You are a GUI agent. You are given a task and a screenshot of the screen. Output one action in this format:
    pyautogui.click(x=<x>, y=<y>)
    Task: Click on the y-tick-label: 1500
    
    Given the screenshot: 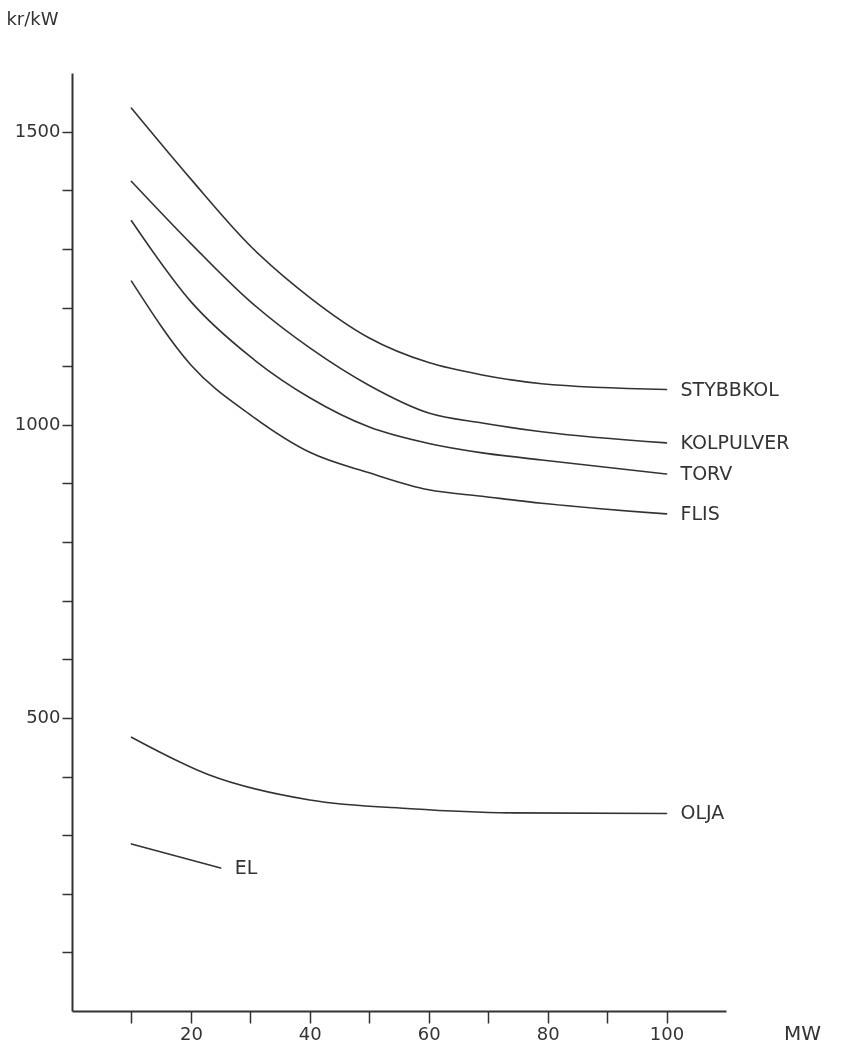 What is the action you would take?
    pyautogui.click(x=37, y=131)
    